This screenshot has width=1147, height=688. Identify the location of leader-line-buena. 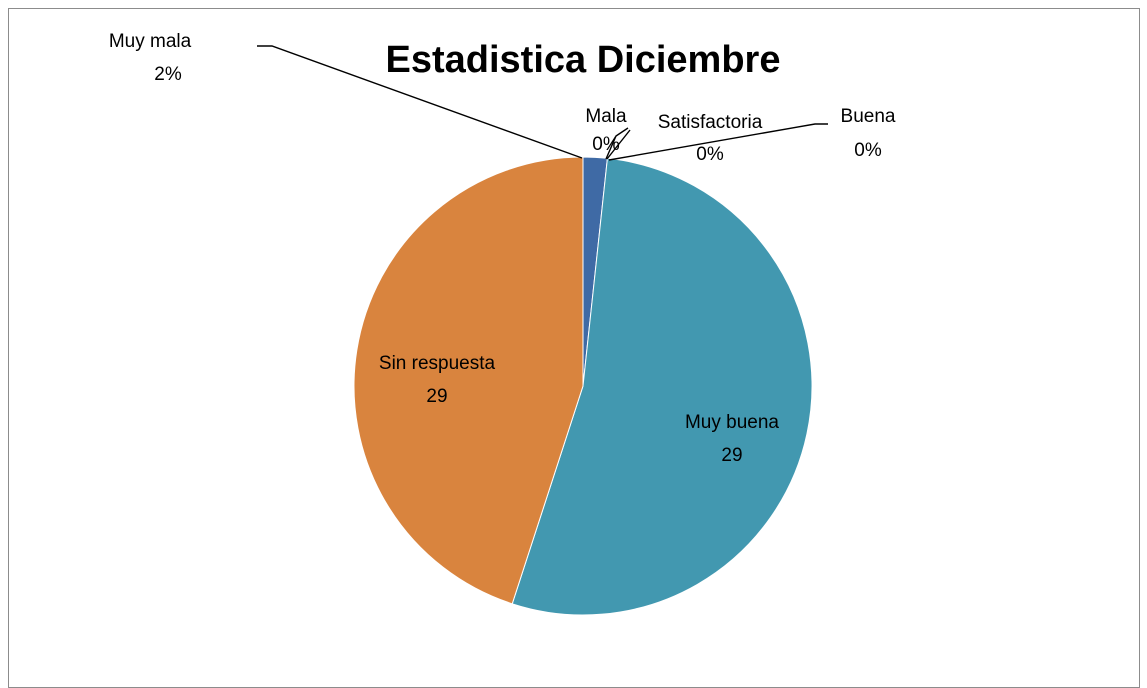
(718, 142).